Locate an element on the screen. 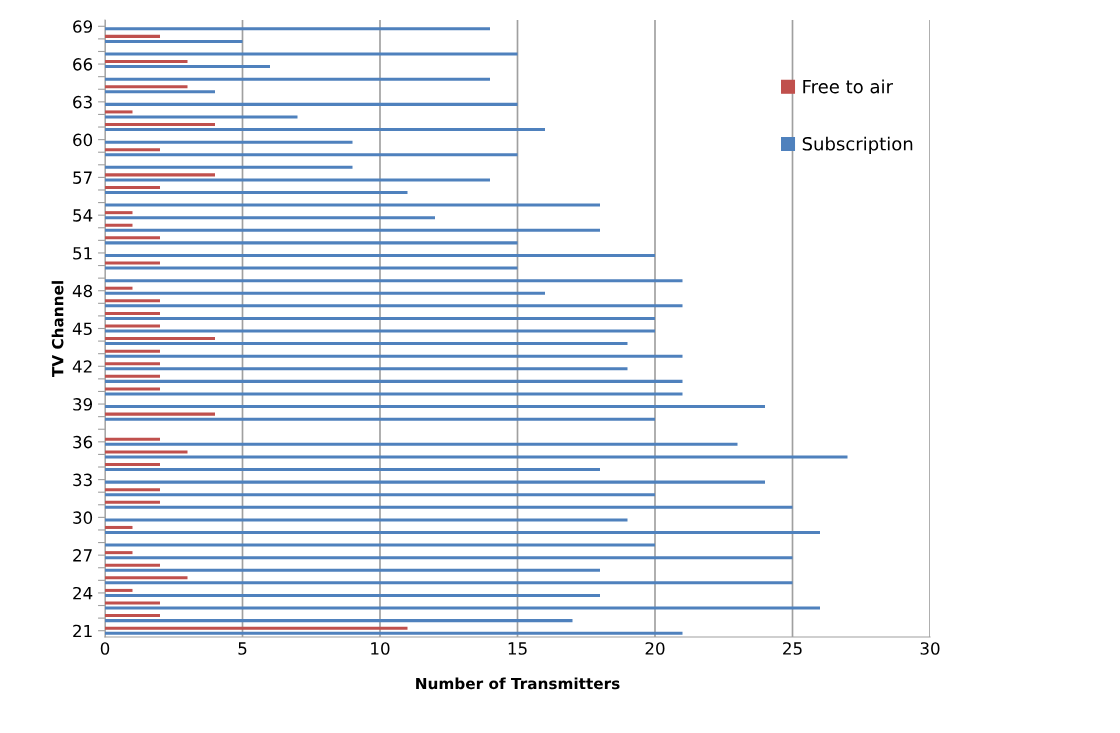 This screenshot has height=733, width=1120. y-tick-label: 21 is located at coordinates (82, 631).